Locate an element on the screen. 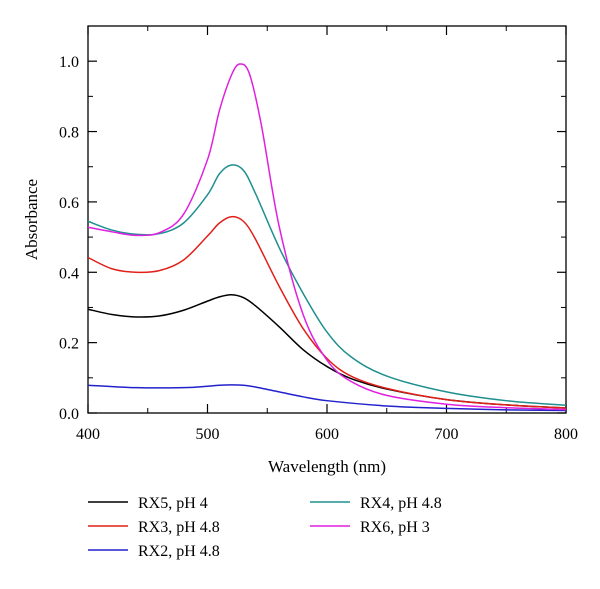 The width and height of the screenshot is (600, 589). y-tick-label: 0.2 is located at coordinates (69, 344).